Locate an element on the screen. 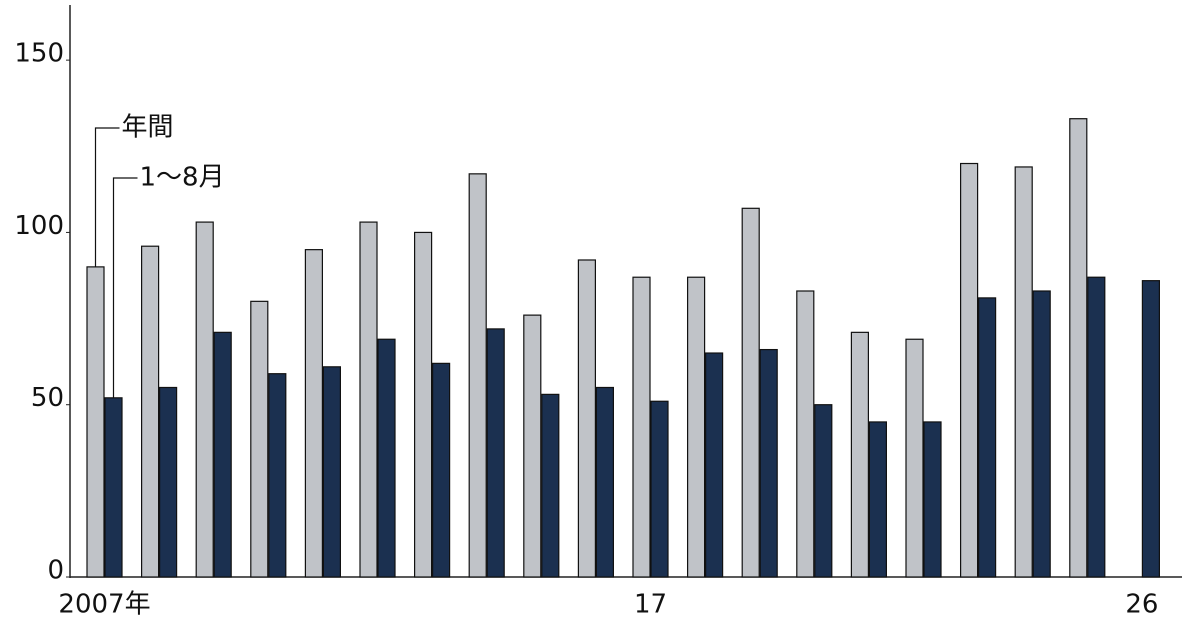 The height and width of the screenshot is (630, 1200). legend-label: 年間 is located at coordinates (148, 128).